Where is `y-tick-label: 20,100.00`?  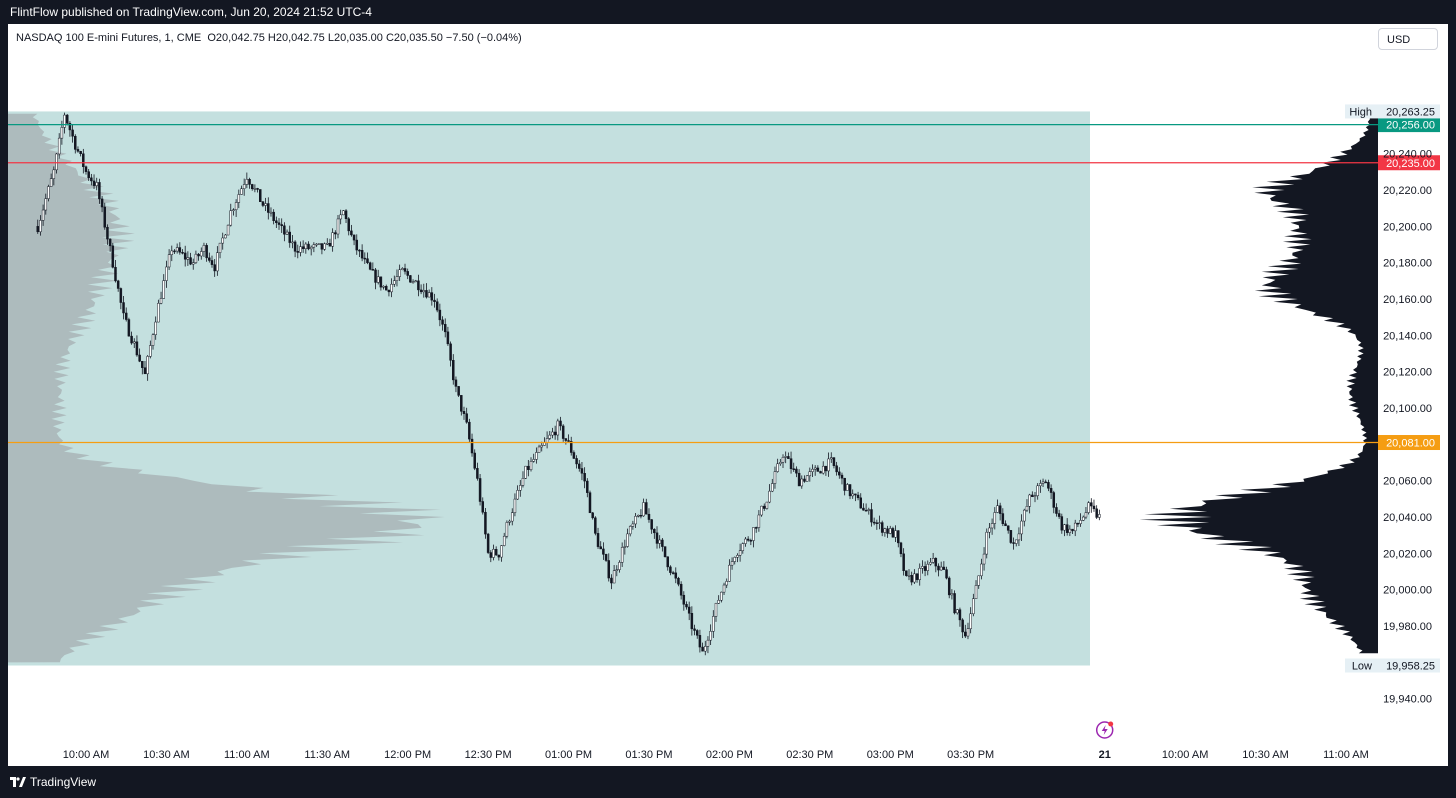
y-tick-label: 20,100.00 is located at coordinates (1407, 409).